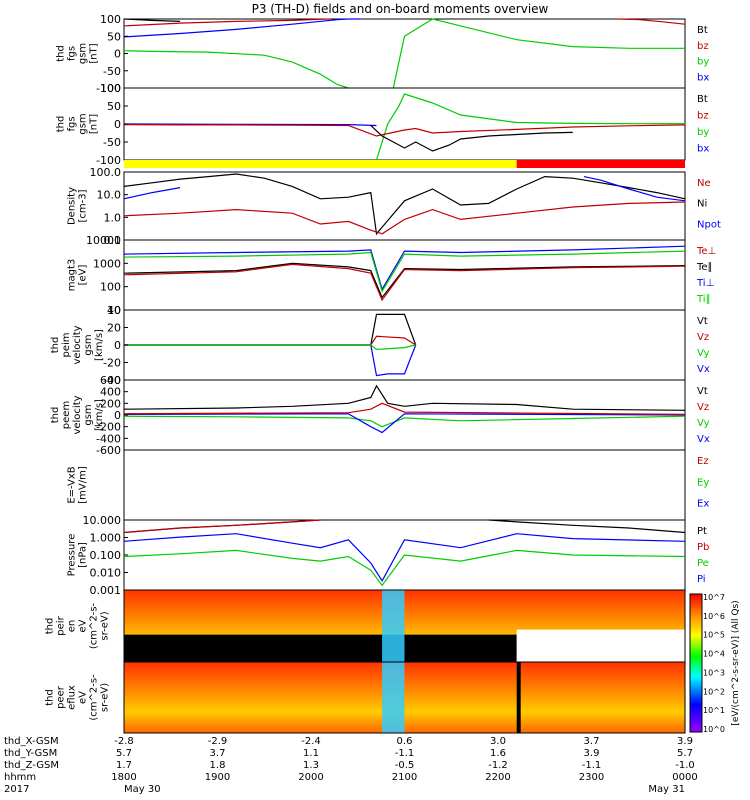  I want to click on legend-entry: Npot, so click(709, 224).